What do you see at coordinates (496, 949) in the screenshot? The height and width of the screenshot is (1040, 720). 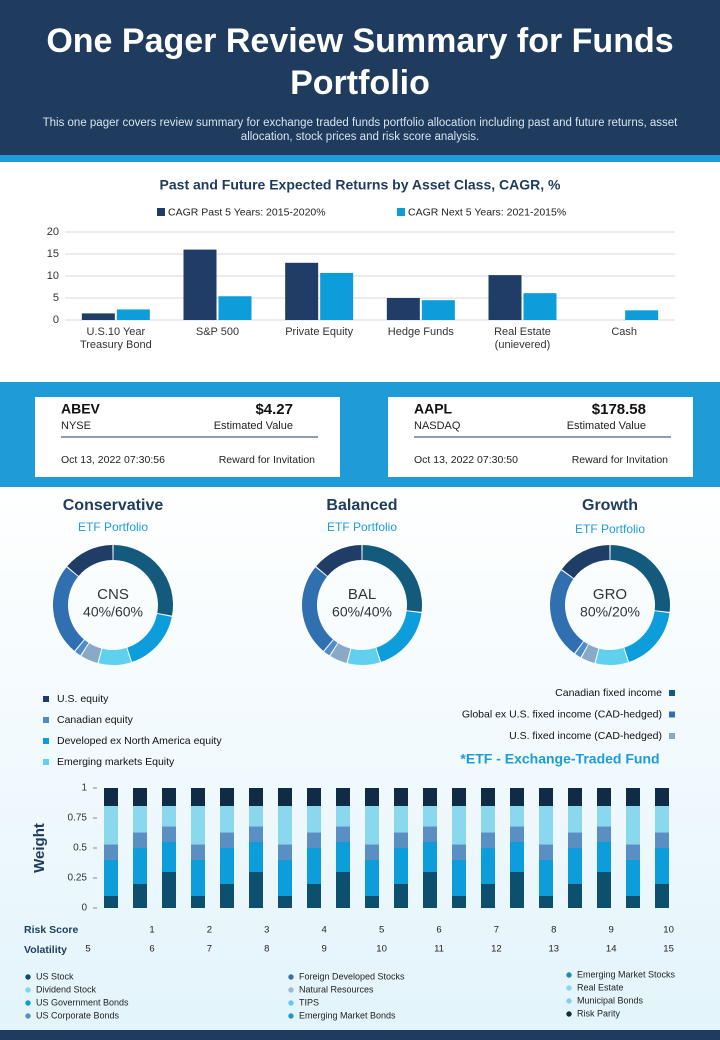 I see `x-tick-label: 12` at bounding box center [496, 949].